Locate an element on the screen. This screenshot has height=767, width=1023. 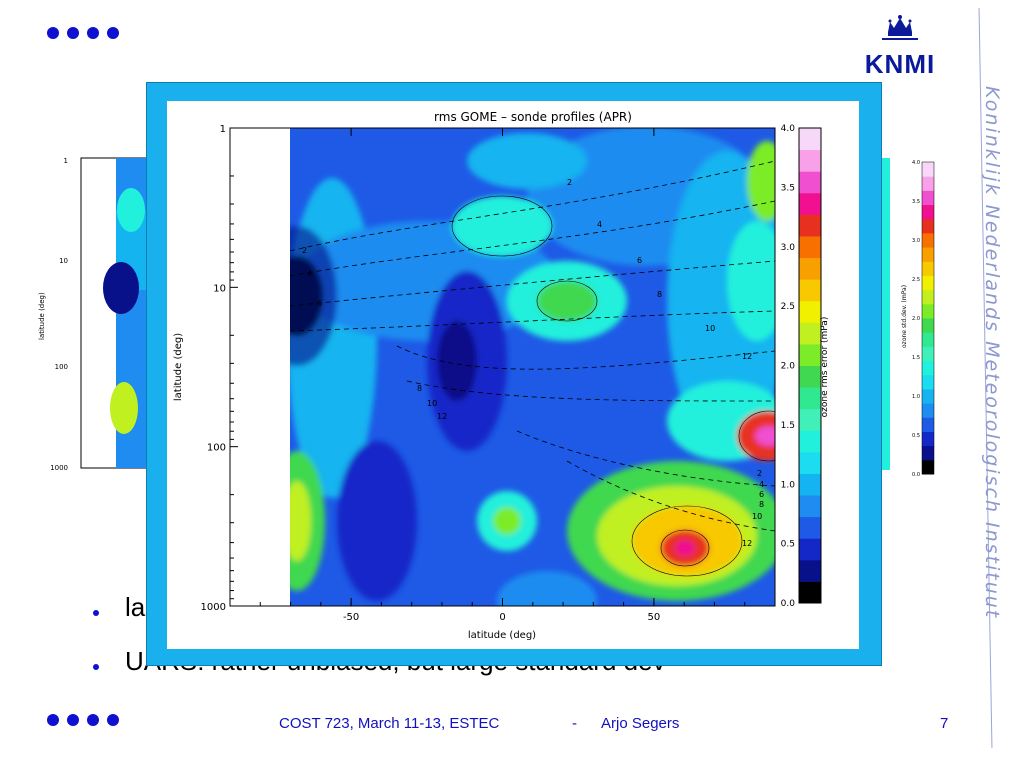
colorbar: 0.0 0.5 1.0 1.5 2.0 2.5 3.0 3.5 4.0 is located at coordinates (801, 366).